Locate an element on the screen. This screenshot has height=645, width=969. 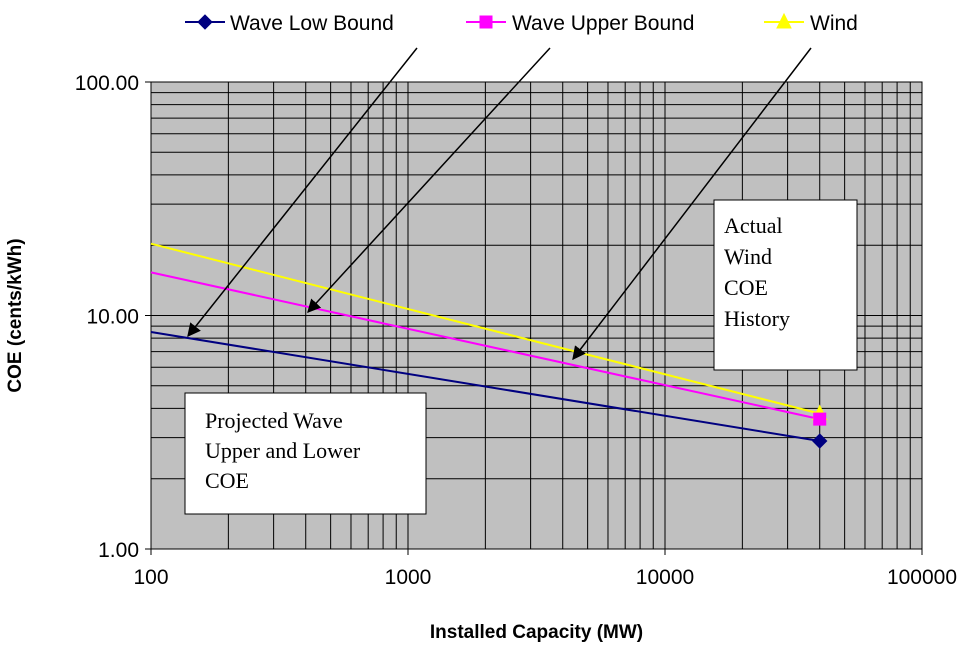
legend: Wave Low Bound Wave Upper Bound Wind is located at coordinates (521, 23).